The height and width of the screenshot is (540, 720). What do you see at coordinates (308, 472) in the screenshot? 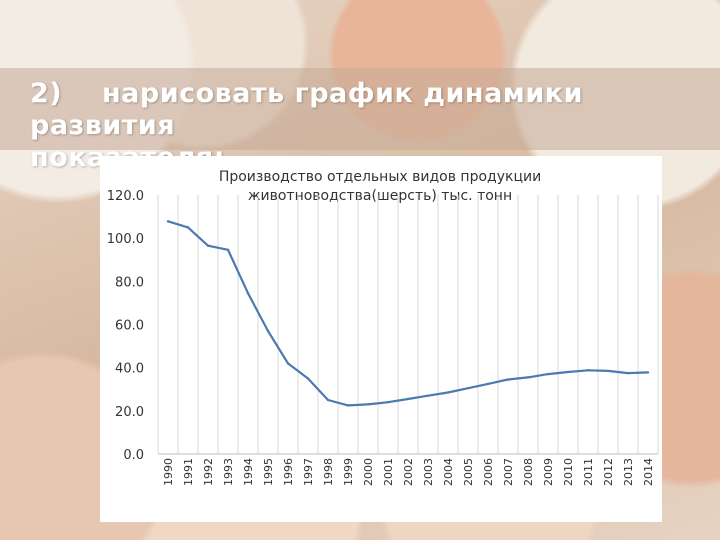
I see `x-tick-label: 1997` at bounding box center [308, 472].